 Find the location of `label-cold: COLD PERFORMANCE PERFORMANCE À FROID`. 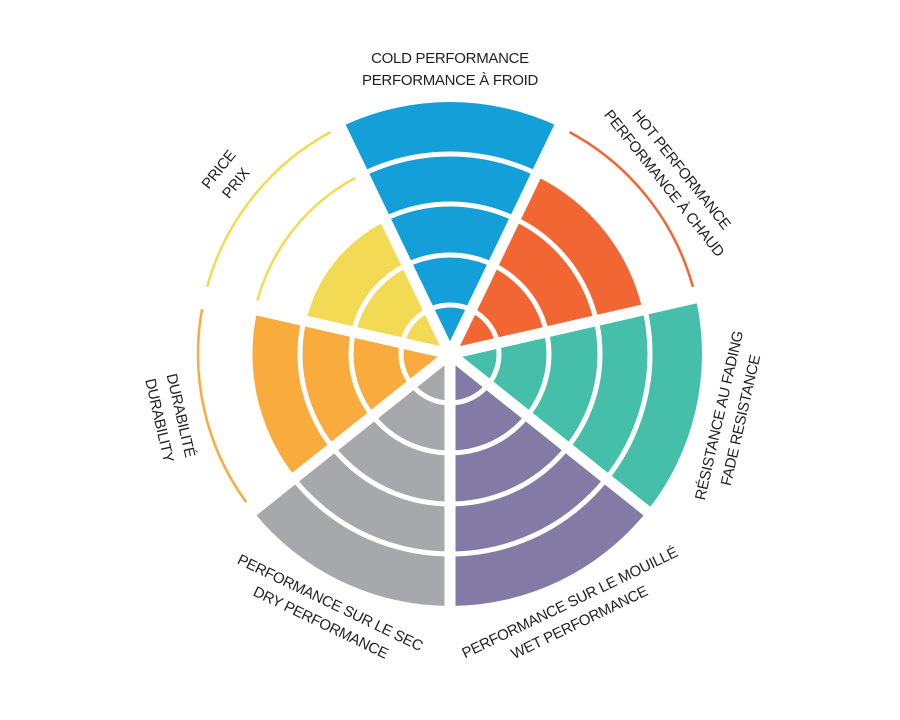

label-cold: COLD PERFORMANCE PERFORMANCE À FROID is located at coordinates (450, 69).